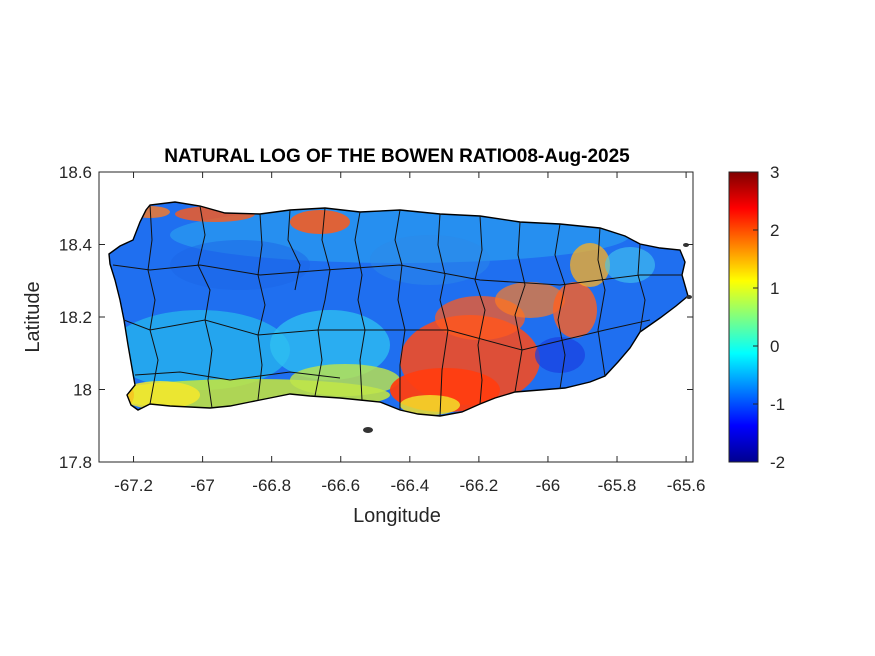  I want to click on x-tick-label: -67, so click(202, 485).